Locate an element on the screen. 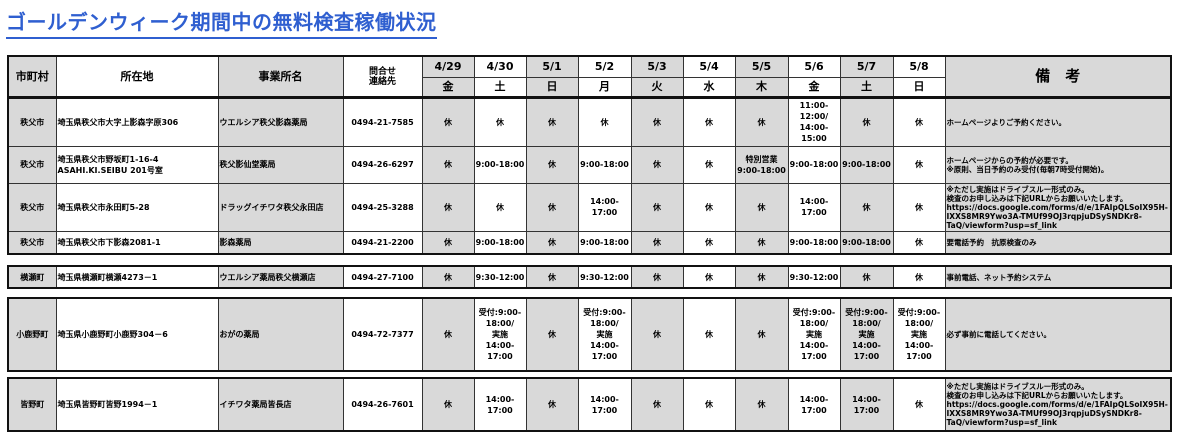 The image size is (1177, 437). page-title: ゴールデンウィーク期間中の無料検査稼働状況 is located at coordinates (221, 22).